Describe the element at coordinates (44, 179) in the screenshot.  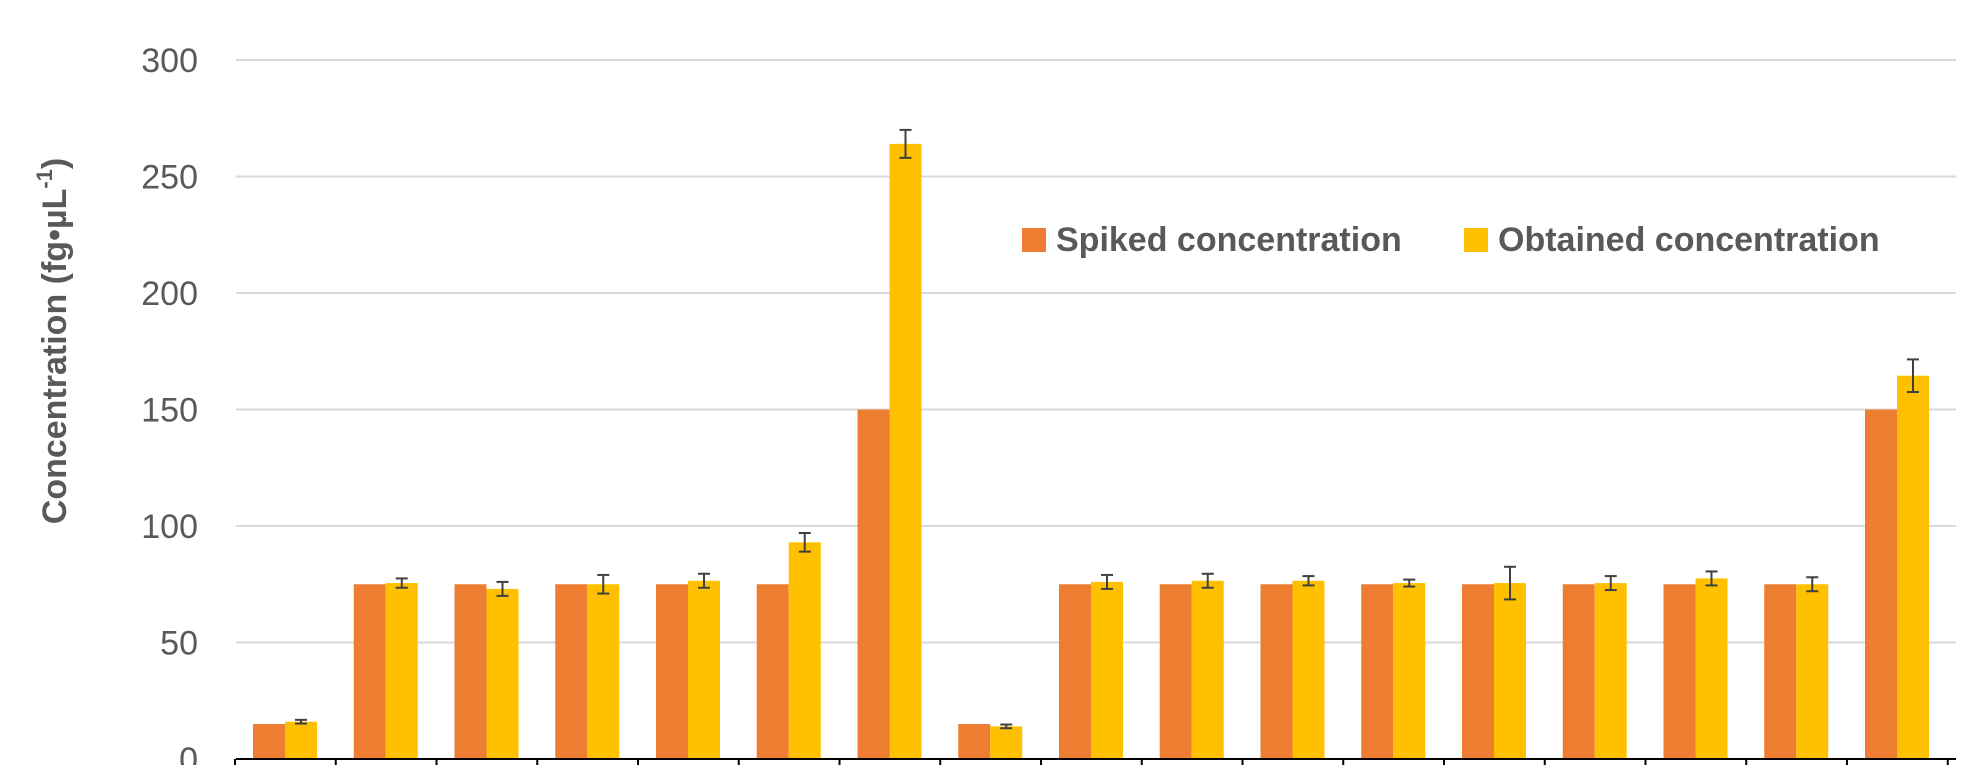
I see `y-axis-label-superscript: -1` at that location.